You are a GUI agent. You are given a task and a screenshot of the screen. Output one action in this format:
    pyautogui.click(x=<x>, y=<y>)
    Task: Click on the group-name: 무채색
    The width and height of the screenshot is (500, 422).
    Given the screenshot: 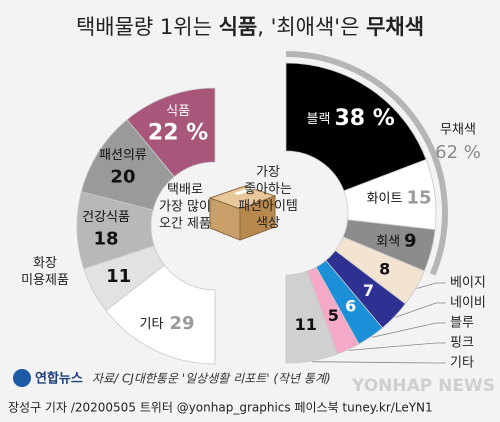 What is the action you would take?
    pyautogui.click(x=458, y=130)
    